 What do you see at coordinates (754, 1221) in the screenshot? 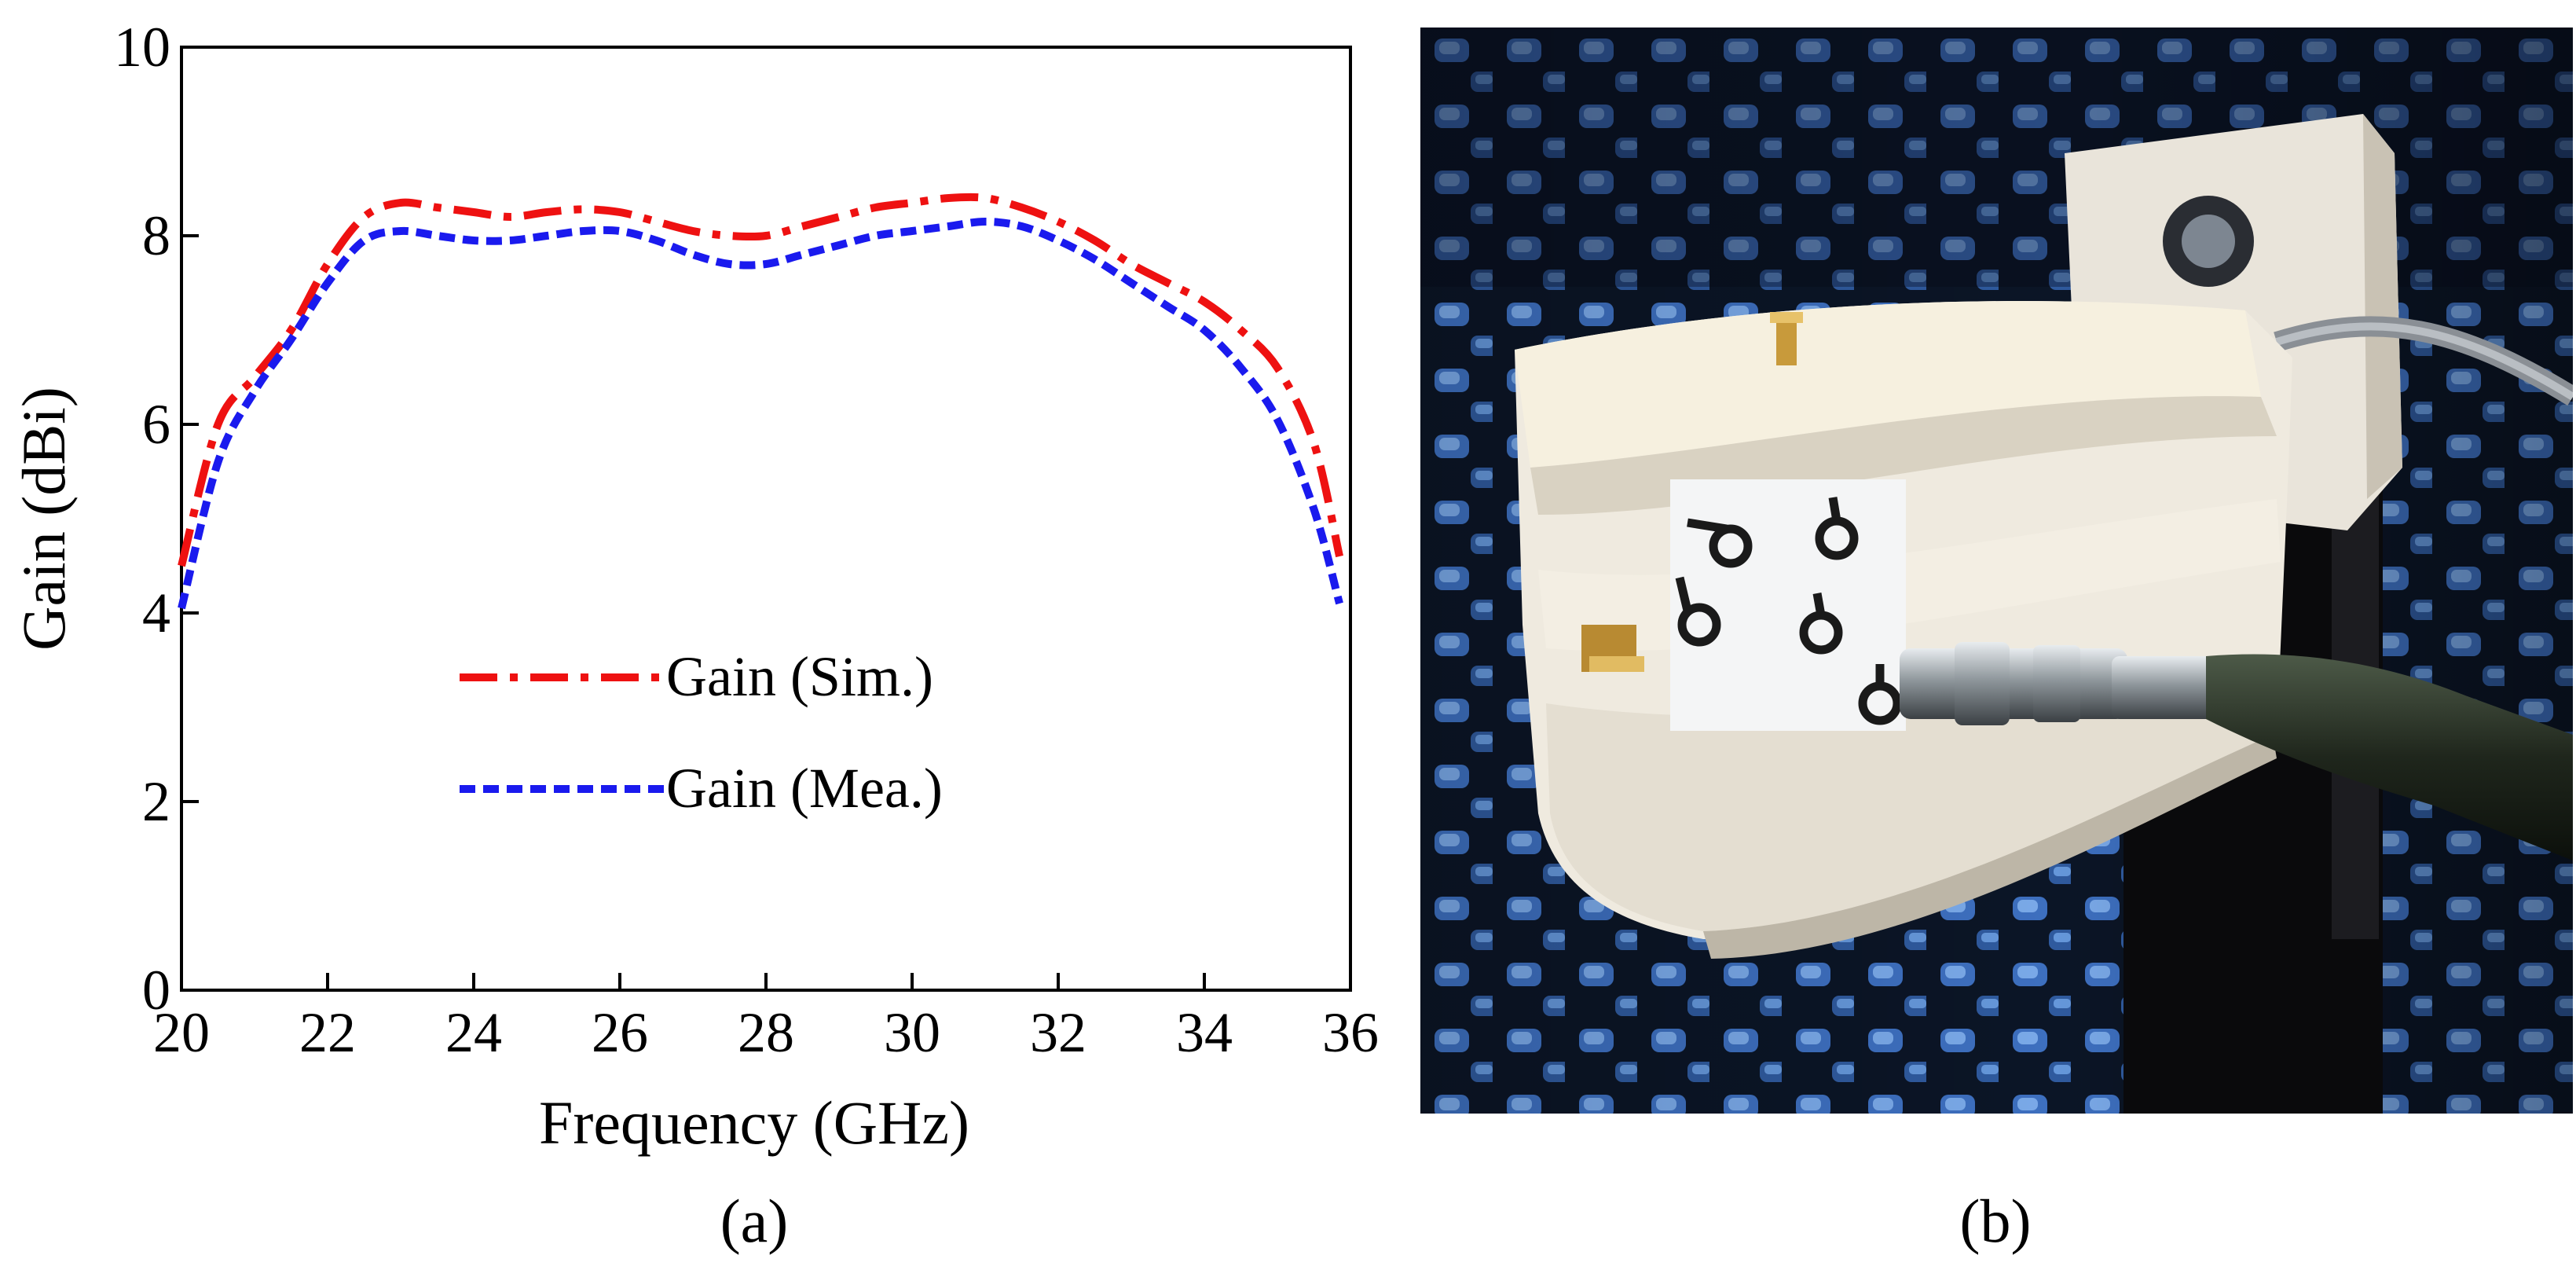
I see `caption-a: (a)` at bounding box center [754, 1221].